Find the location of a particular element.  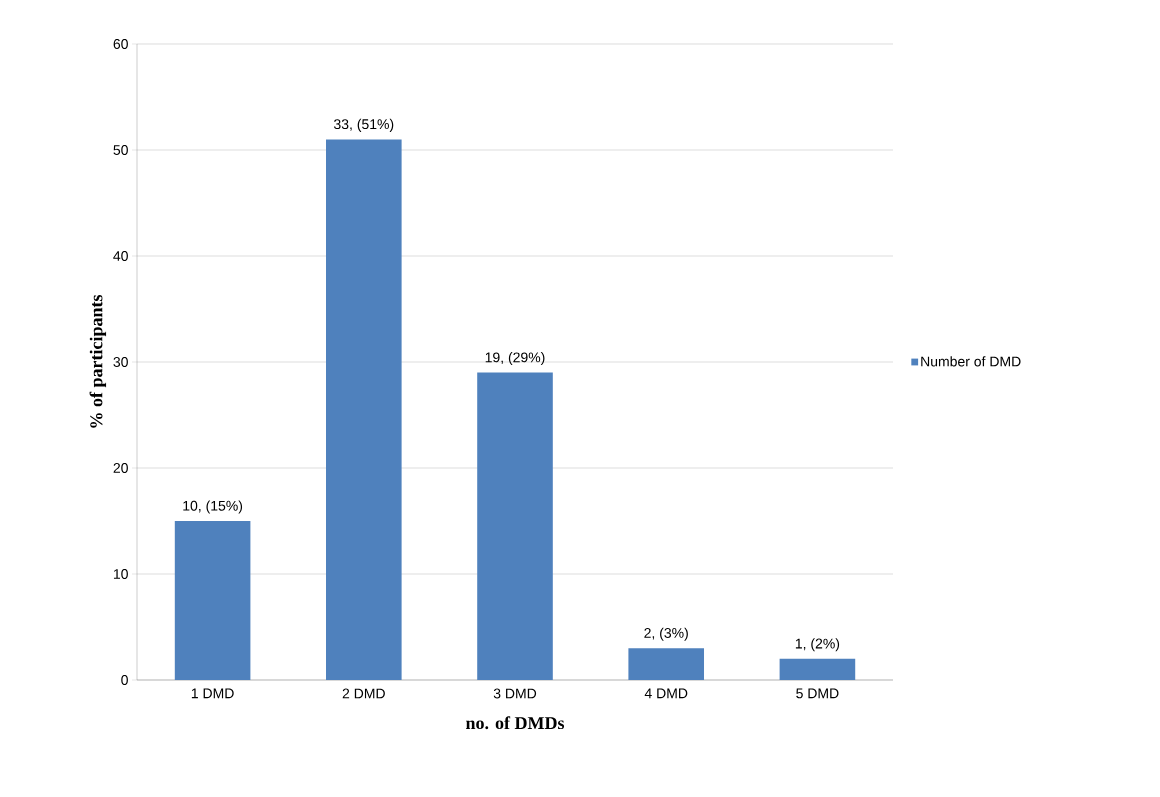

legend-label: Number of DMD is located at coordinates (971, 361).